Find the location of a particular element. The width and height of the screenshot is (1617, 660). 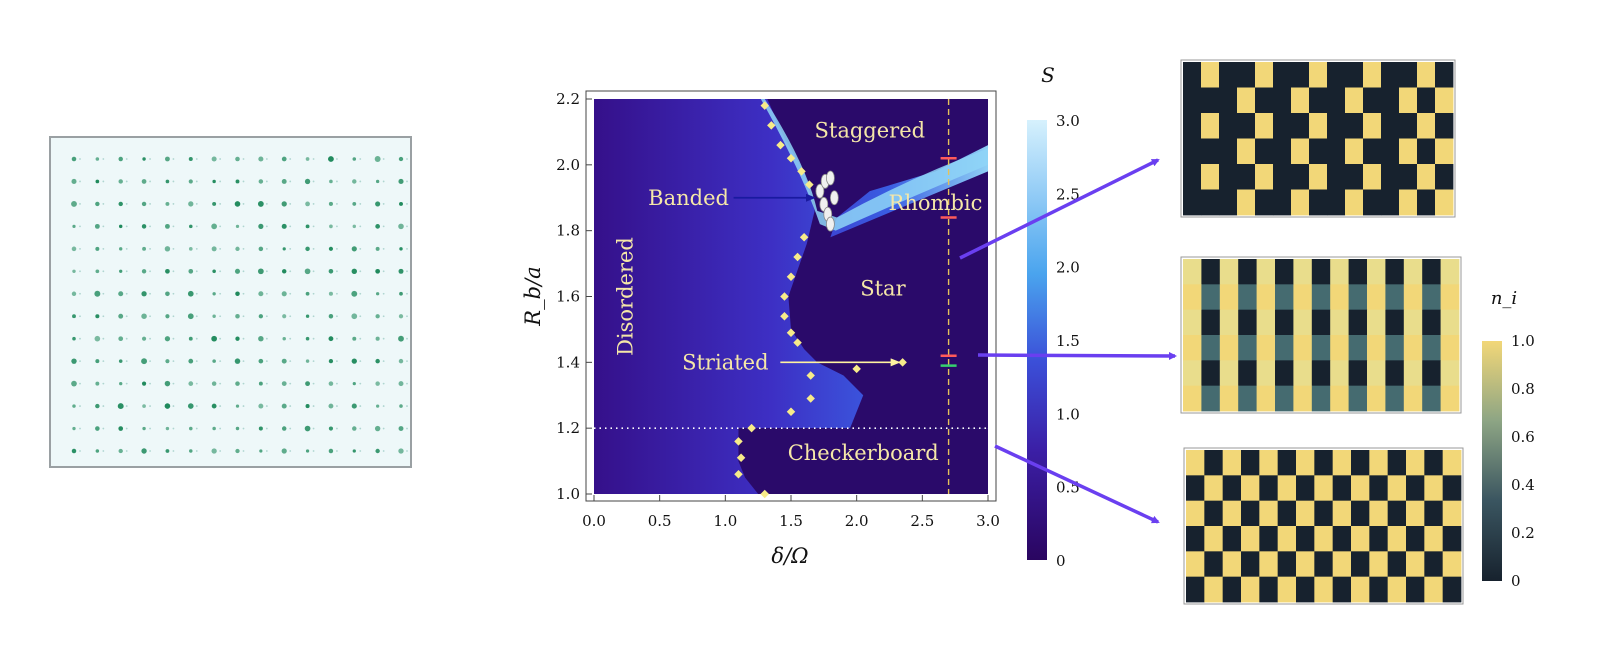

colorbar-ni-tick: 0.6 is located at coordinates (1523, 437).